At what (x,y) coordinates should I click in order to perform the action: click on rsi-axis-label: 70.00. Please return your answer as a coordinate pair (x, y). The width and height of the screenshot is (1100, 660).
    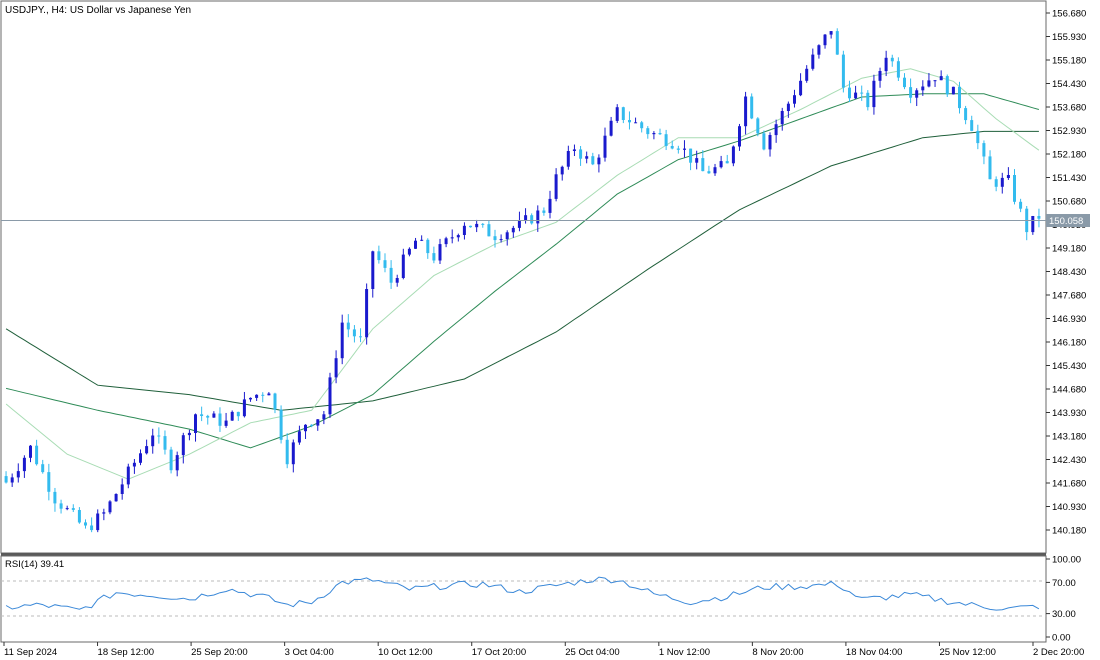
    Looking at the image, I should click on (1064, 583).